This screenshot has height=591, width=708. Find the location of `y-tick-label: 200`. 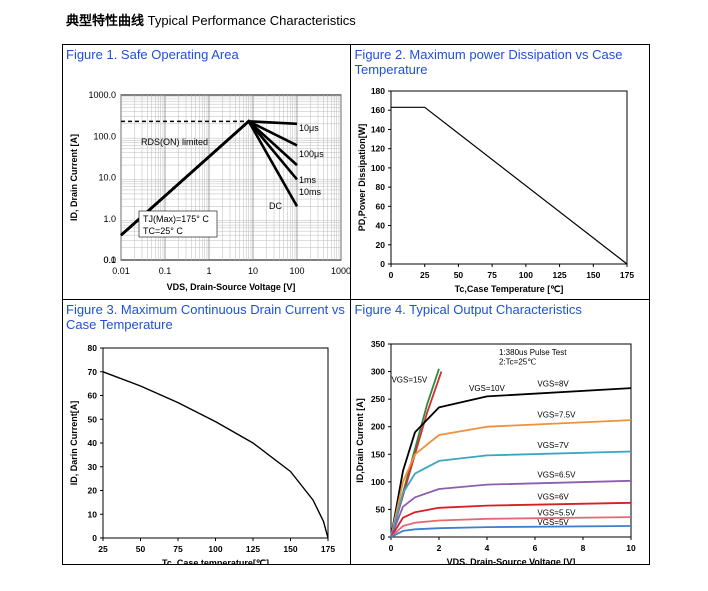

y-tick-label: 200 is located at coordinates (378, 427).